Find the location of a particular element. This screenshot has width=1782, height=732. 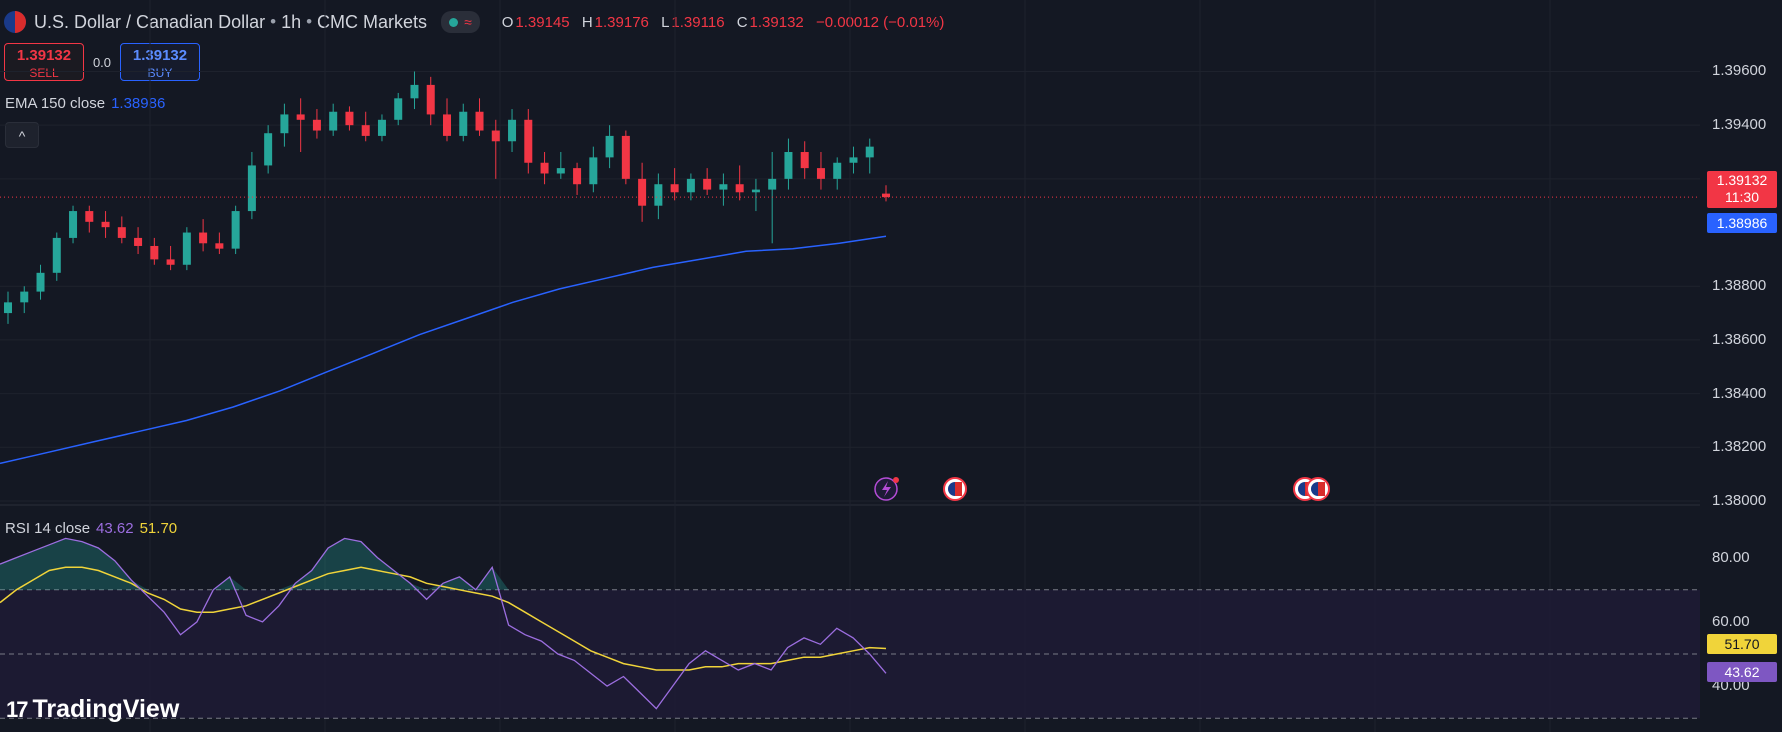

price-axis-label: 1.38800 is located at coordinates (1739, 286).